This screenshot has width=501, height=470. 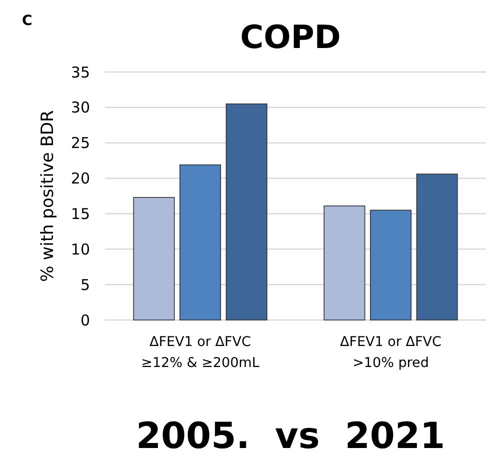 I want to click on text: 2005. vs 2021, so click(x=291, y=436).